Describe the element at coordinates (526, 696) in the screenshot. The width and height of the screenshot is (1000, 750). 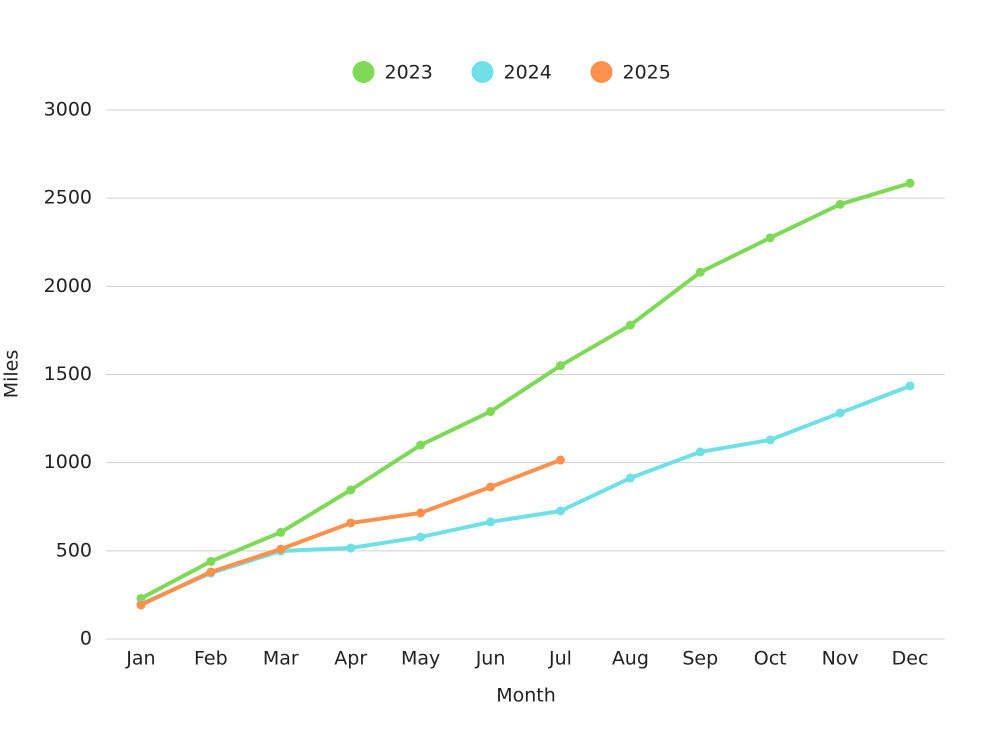
I see `x-axis-title: Month` at that location.